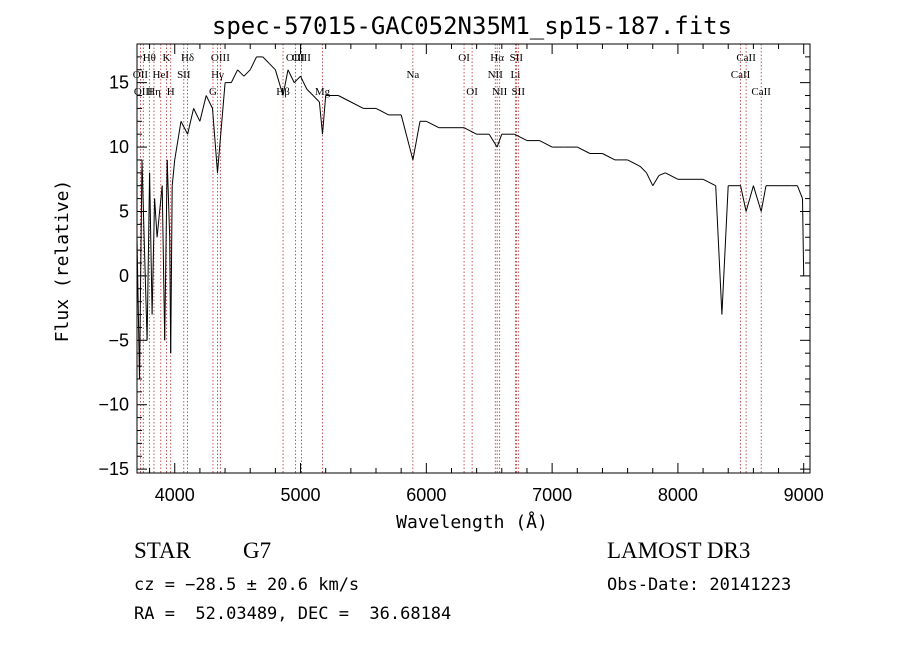 The image size is (900, 649). I want to click on line-label-11: G, so click(213, 92).